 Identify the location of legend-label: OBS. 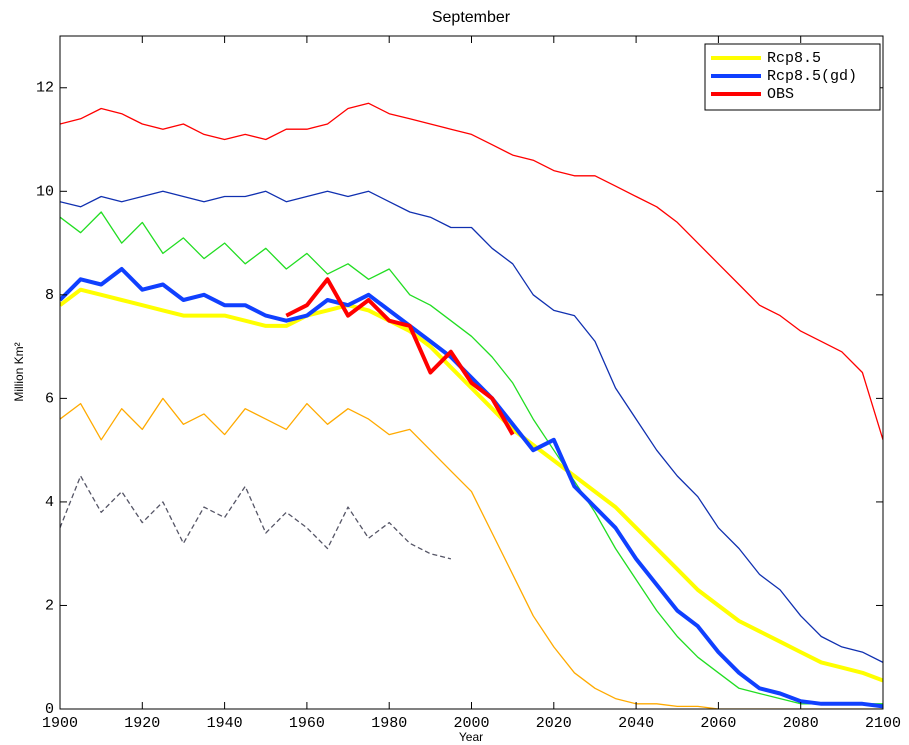
(780, 94).